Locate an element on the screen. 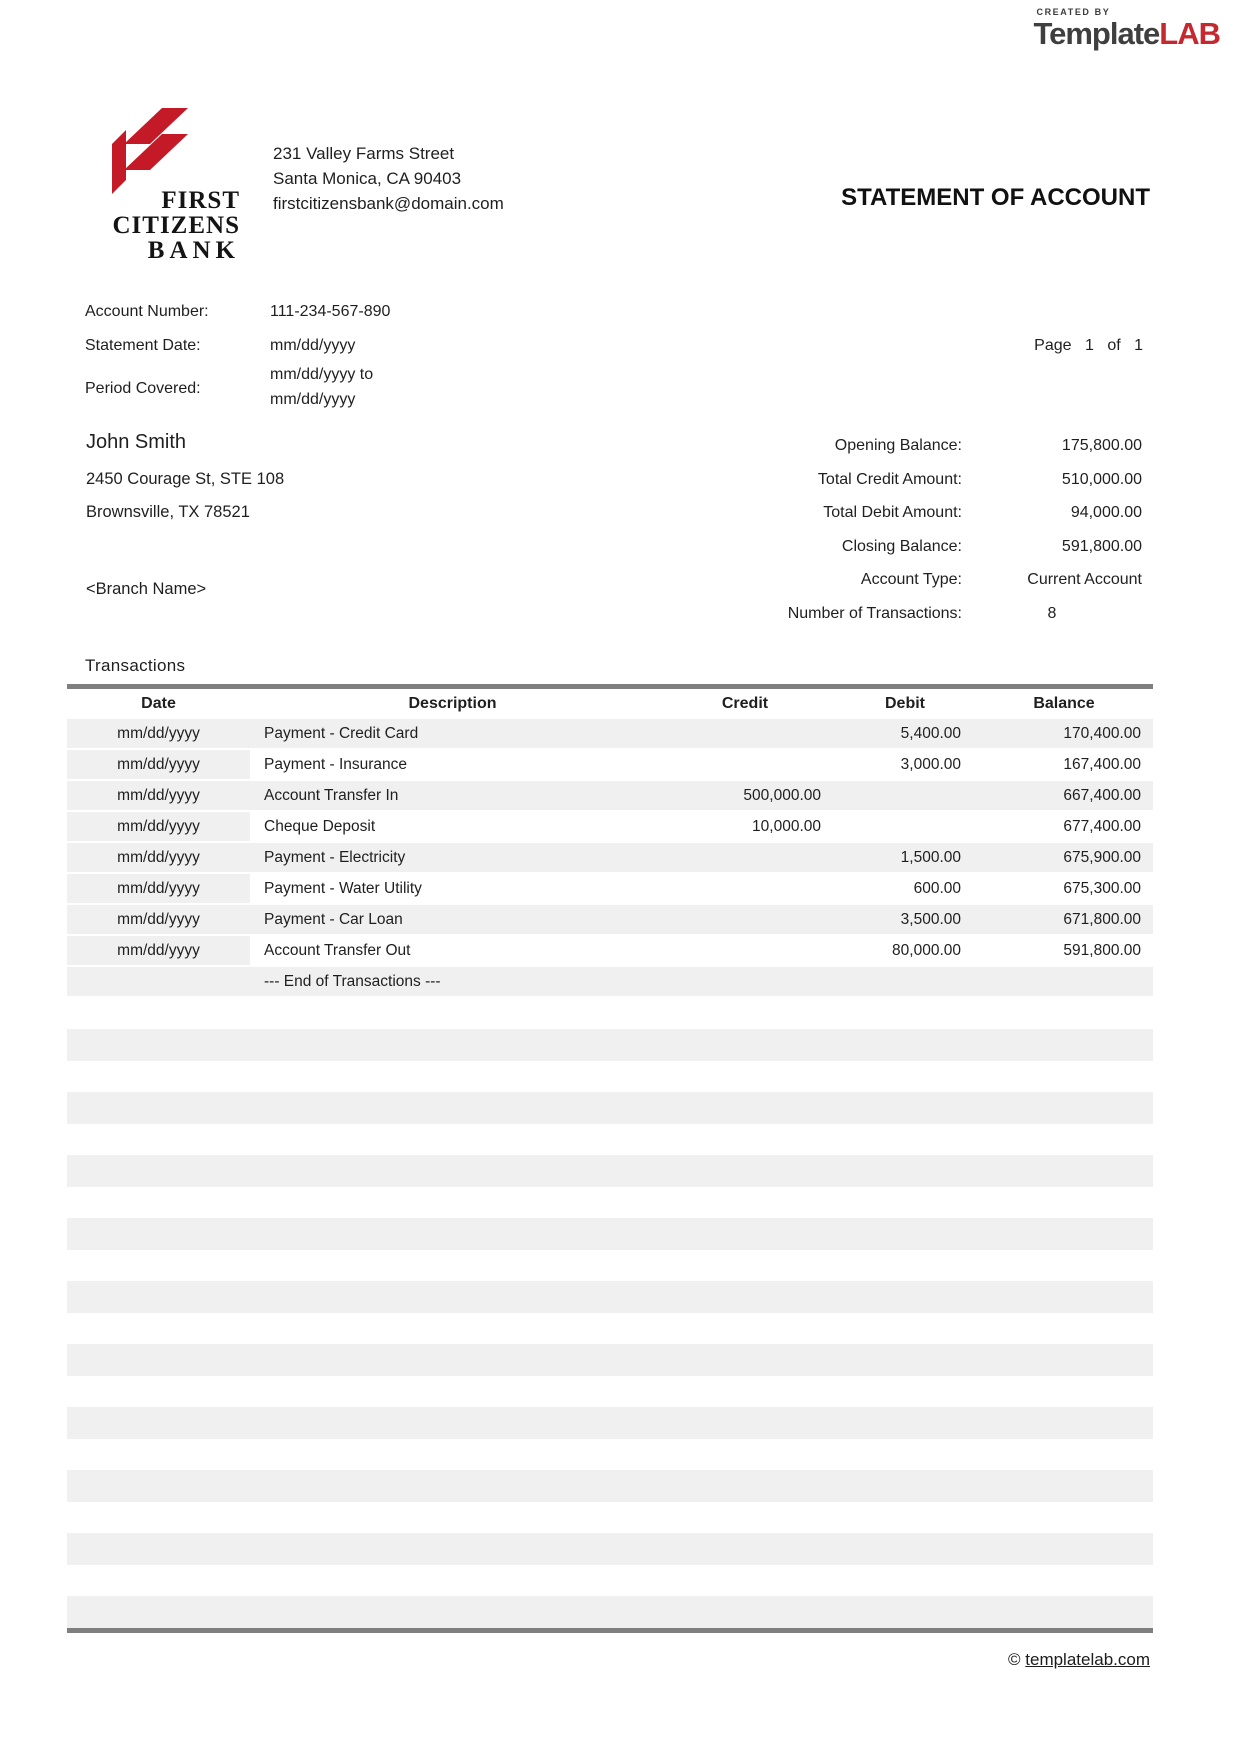 Image resolution: width=1240 pixels, height=1754 pixels. summary-row-number-of-transactions: Number of Transactions: 8 is located at coordinates (965, 614).